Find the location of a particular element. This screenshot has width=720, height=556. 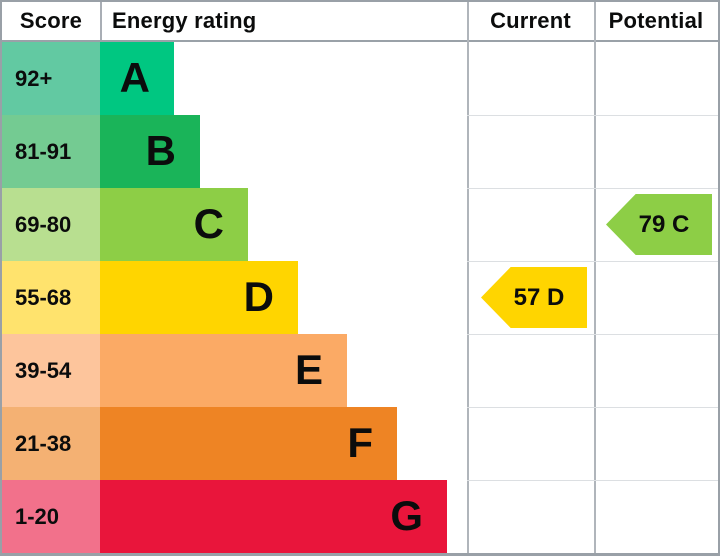

potential-column-divider is located at coordinates (595, 277).